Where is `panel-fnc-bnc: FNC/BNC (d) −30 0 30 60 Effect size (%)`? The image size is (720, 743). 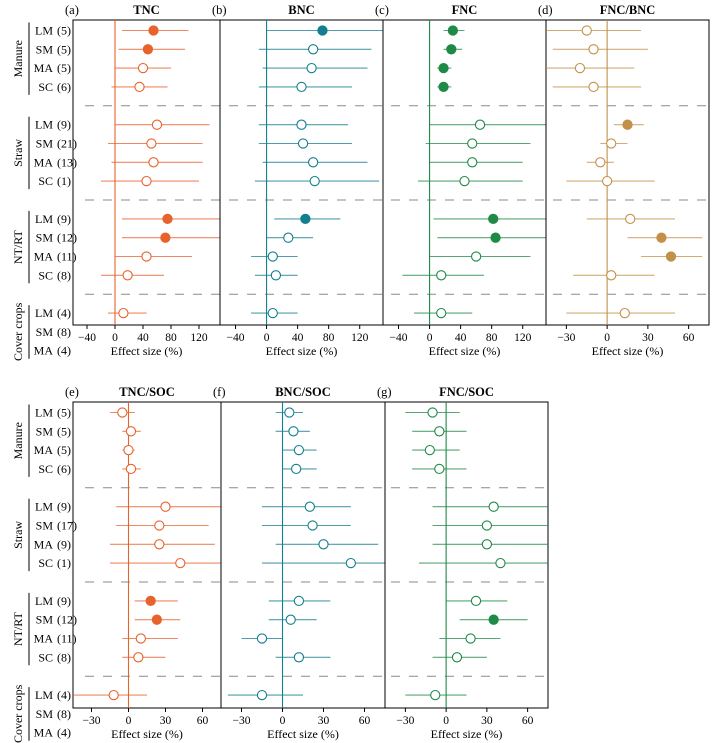
panel-fnc-bnc: FNC/BNC (d) −30 0 30 60 Effect size (%) is located at coordinates (624, 180).